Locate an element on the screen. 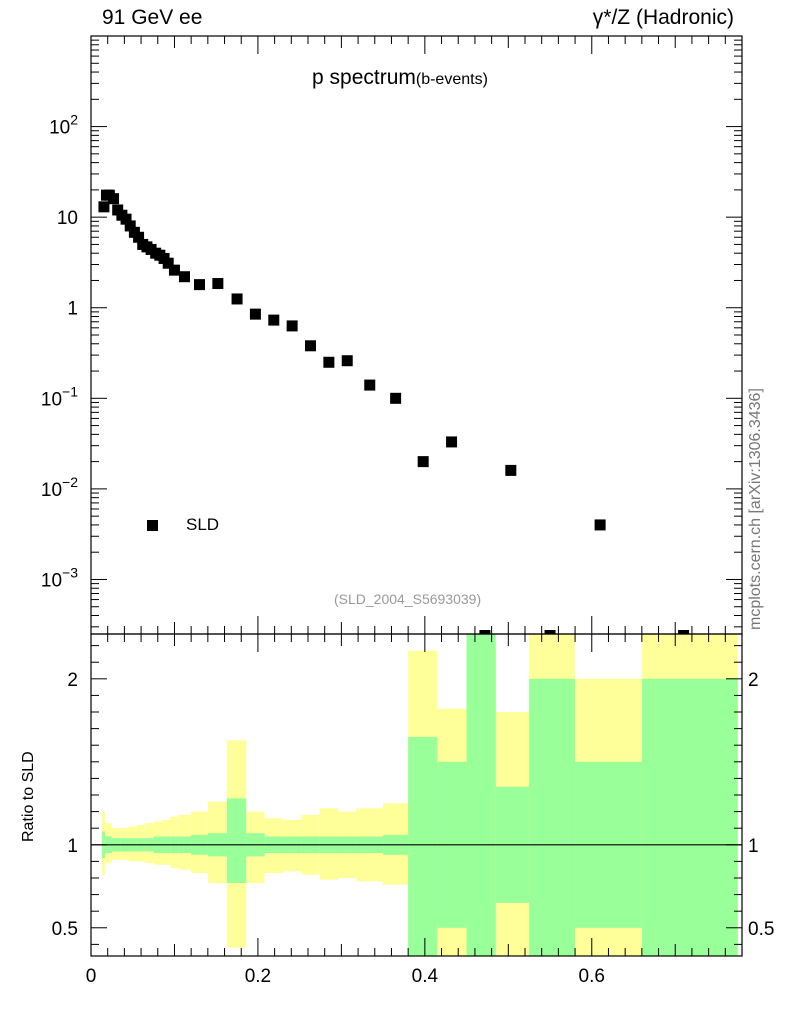  ratio-y-tick-label-right: 1 is located at coordinates (753, 846).